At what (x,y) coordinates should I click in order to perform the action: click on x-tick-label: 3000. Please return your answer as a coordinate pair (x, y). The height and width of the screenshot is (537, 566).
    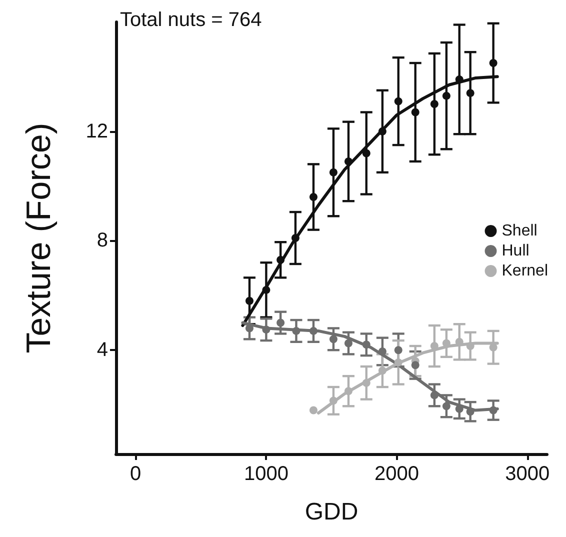
    Looking at the image, I should click on (527, 474).